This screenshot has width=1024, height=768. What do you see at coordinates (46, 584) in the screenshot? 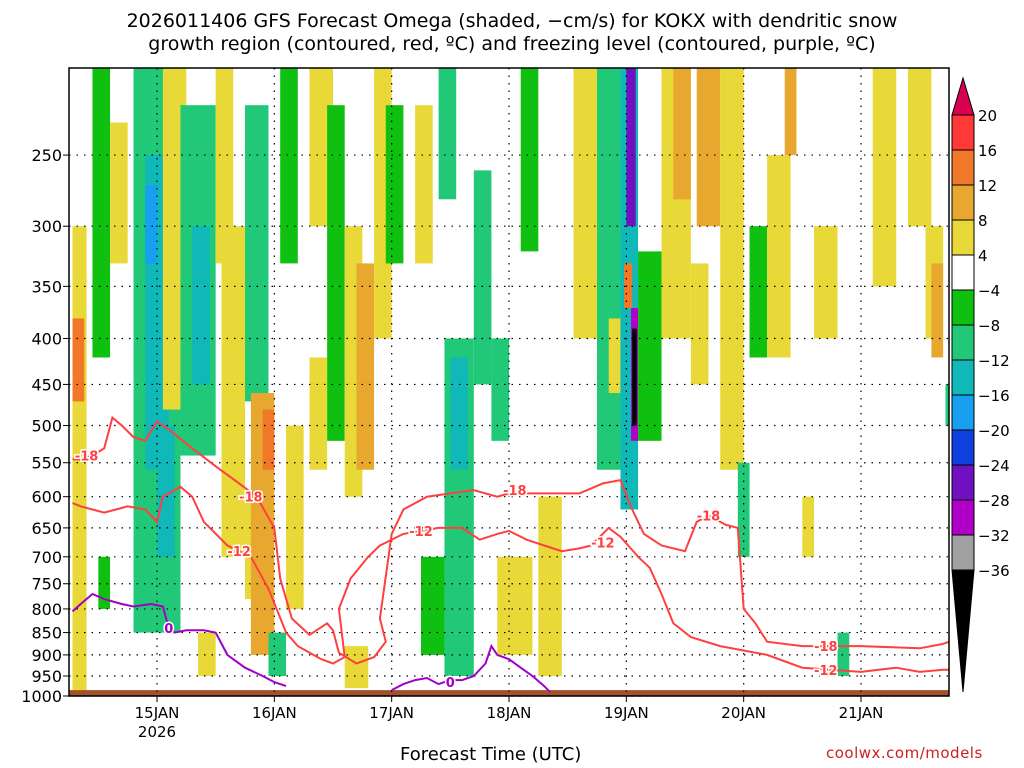
I see `y-tick-label: 750` at bounding box center [46, 584].